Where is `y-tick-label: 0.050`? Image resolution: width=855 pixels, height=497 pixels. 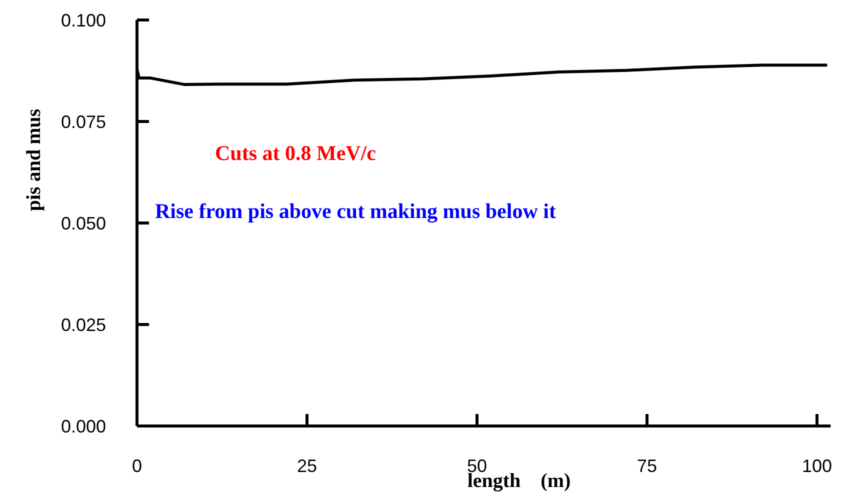
y-tick-label: 0.050 is located at coordinates (83, 223).